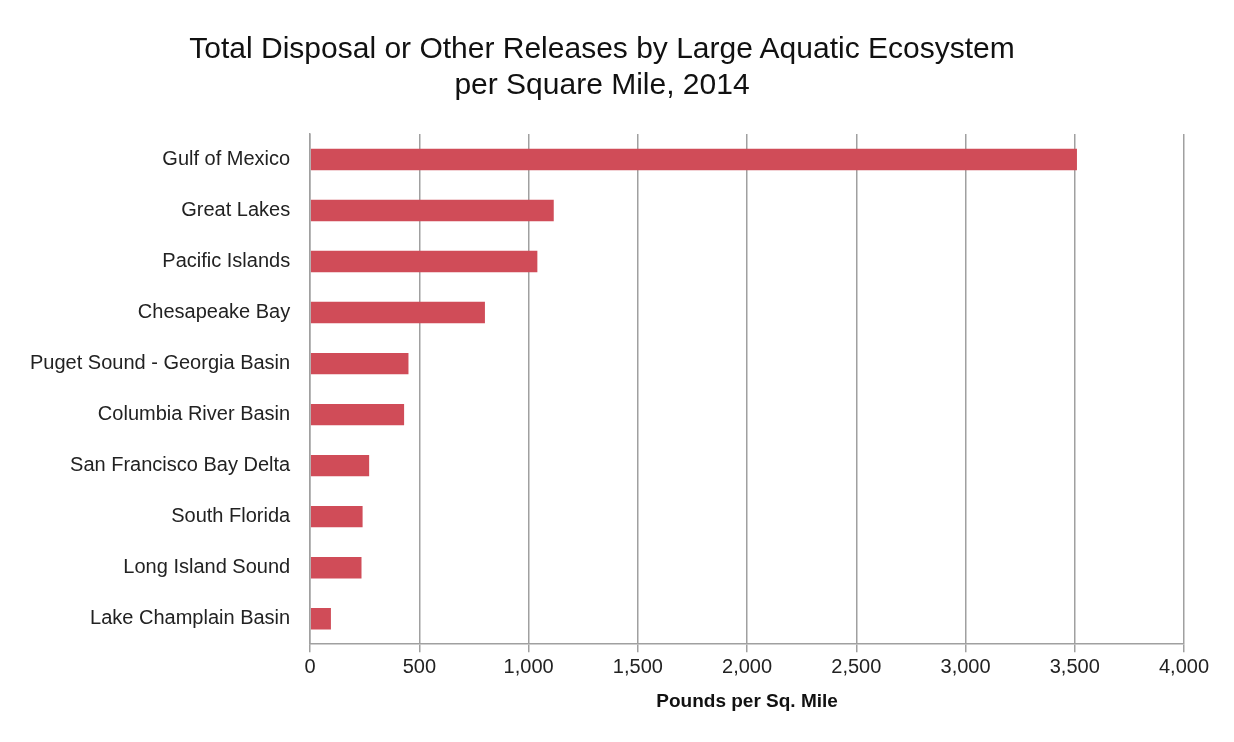 The image size is (1234, 742). Describe the element at coordinates (160, 362) in the screenshot. I see `y-tick-label: Puget Sound - Georgia Basin` at that location.